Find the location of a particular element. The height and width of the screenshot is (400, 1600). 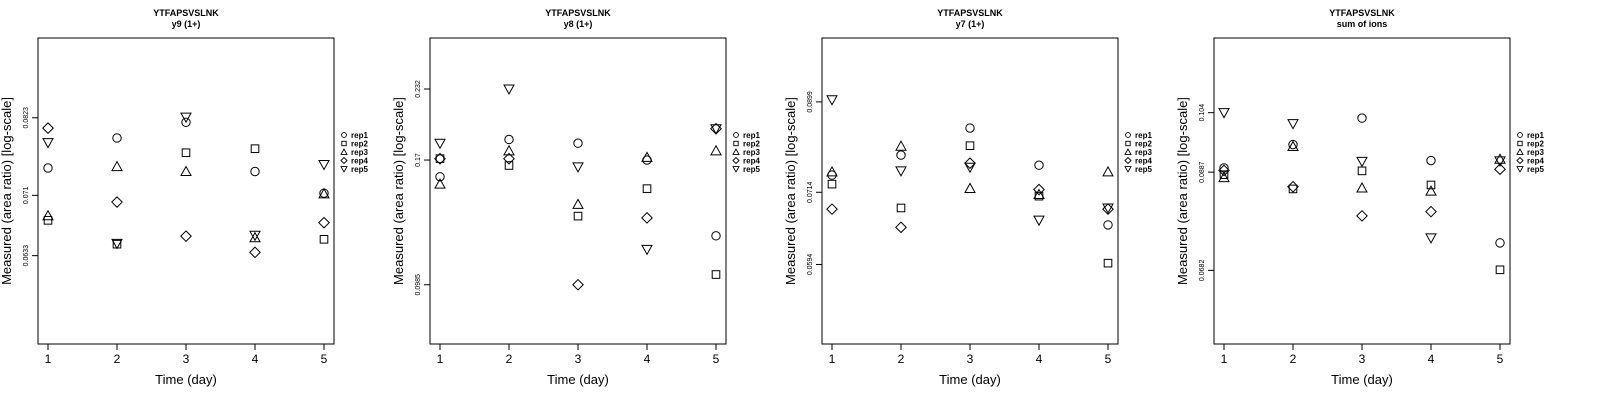

y-tick-label: 0.0633 is located at coordinates (26, 256).